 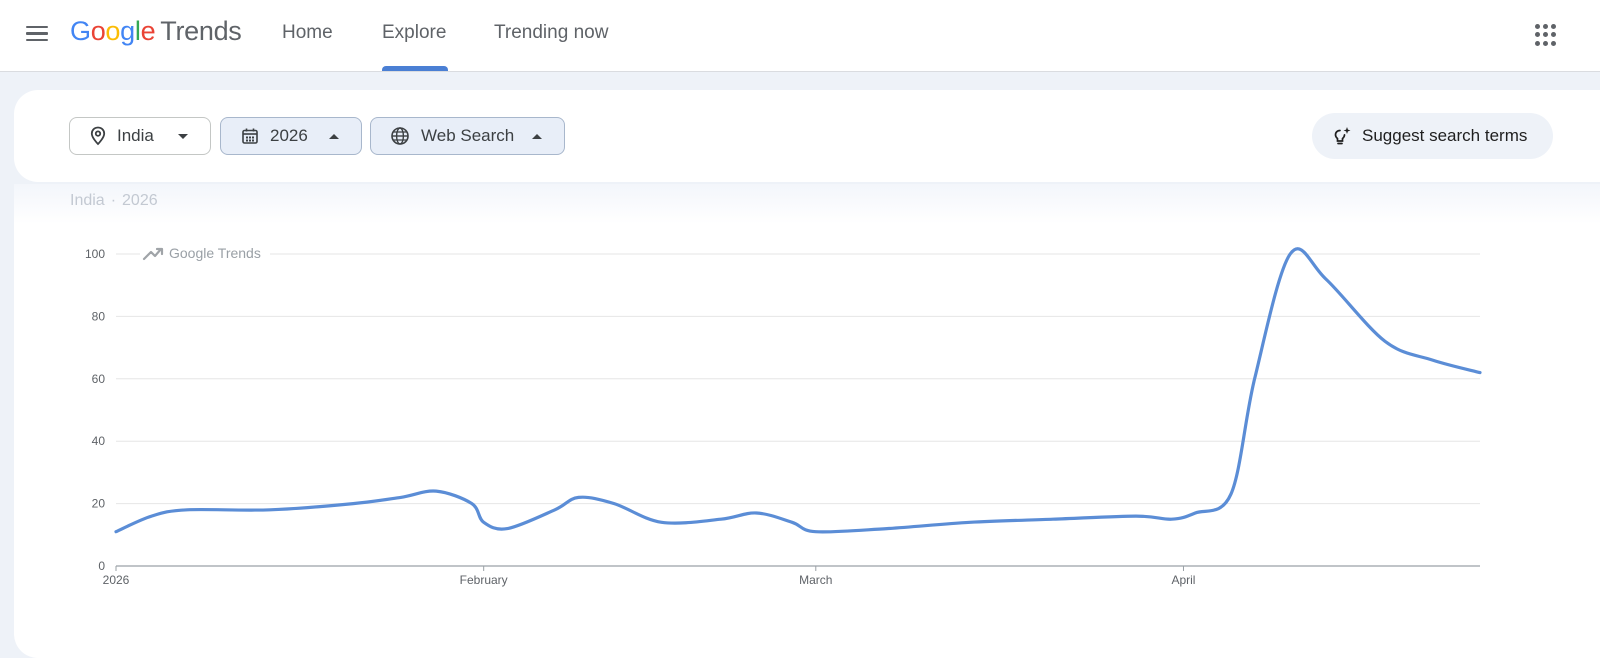 I want to click on context-country: India, so click(x=87, y=200).